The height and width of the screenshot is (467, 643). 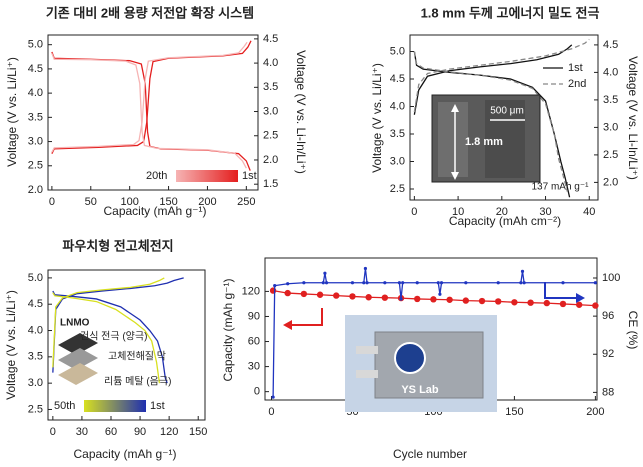 What do you see at coordinates (608, 316) in the screenshot?
I see `y2-tick-label: 96` at bounding box center [608, 316].